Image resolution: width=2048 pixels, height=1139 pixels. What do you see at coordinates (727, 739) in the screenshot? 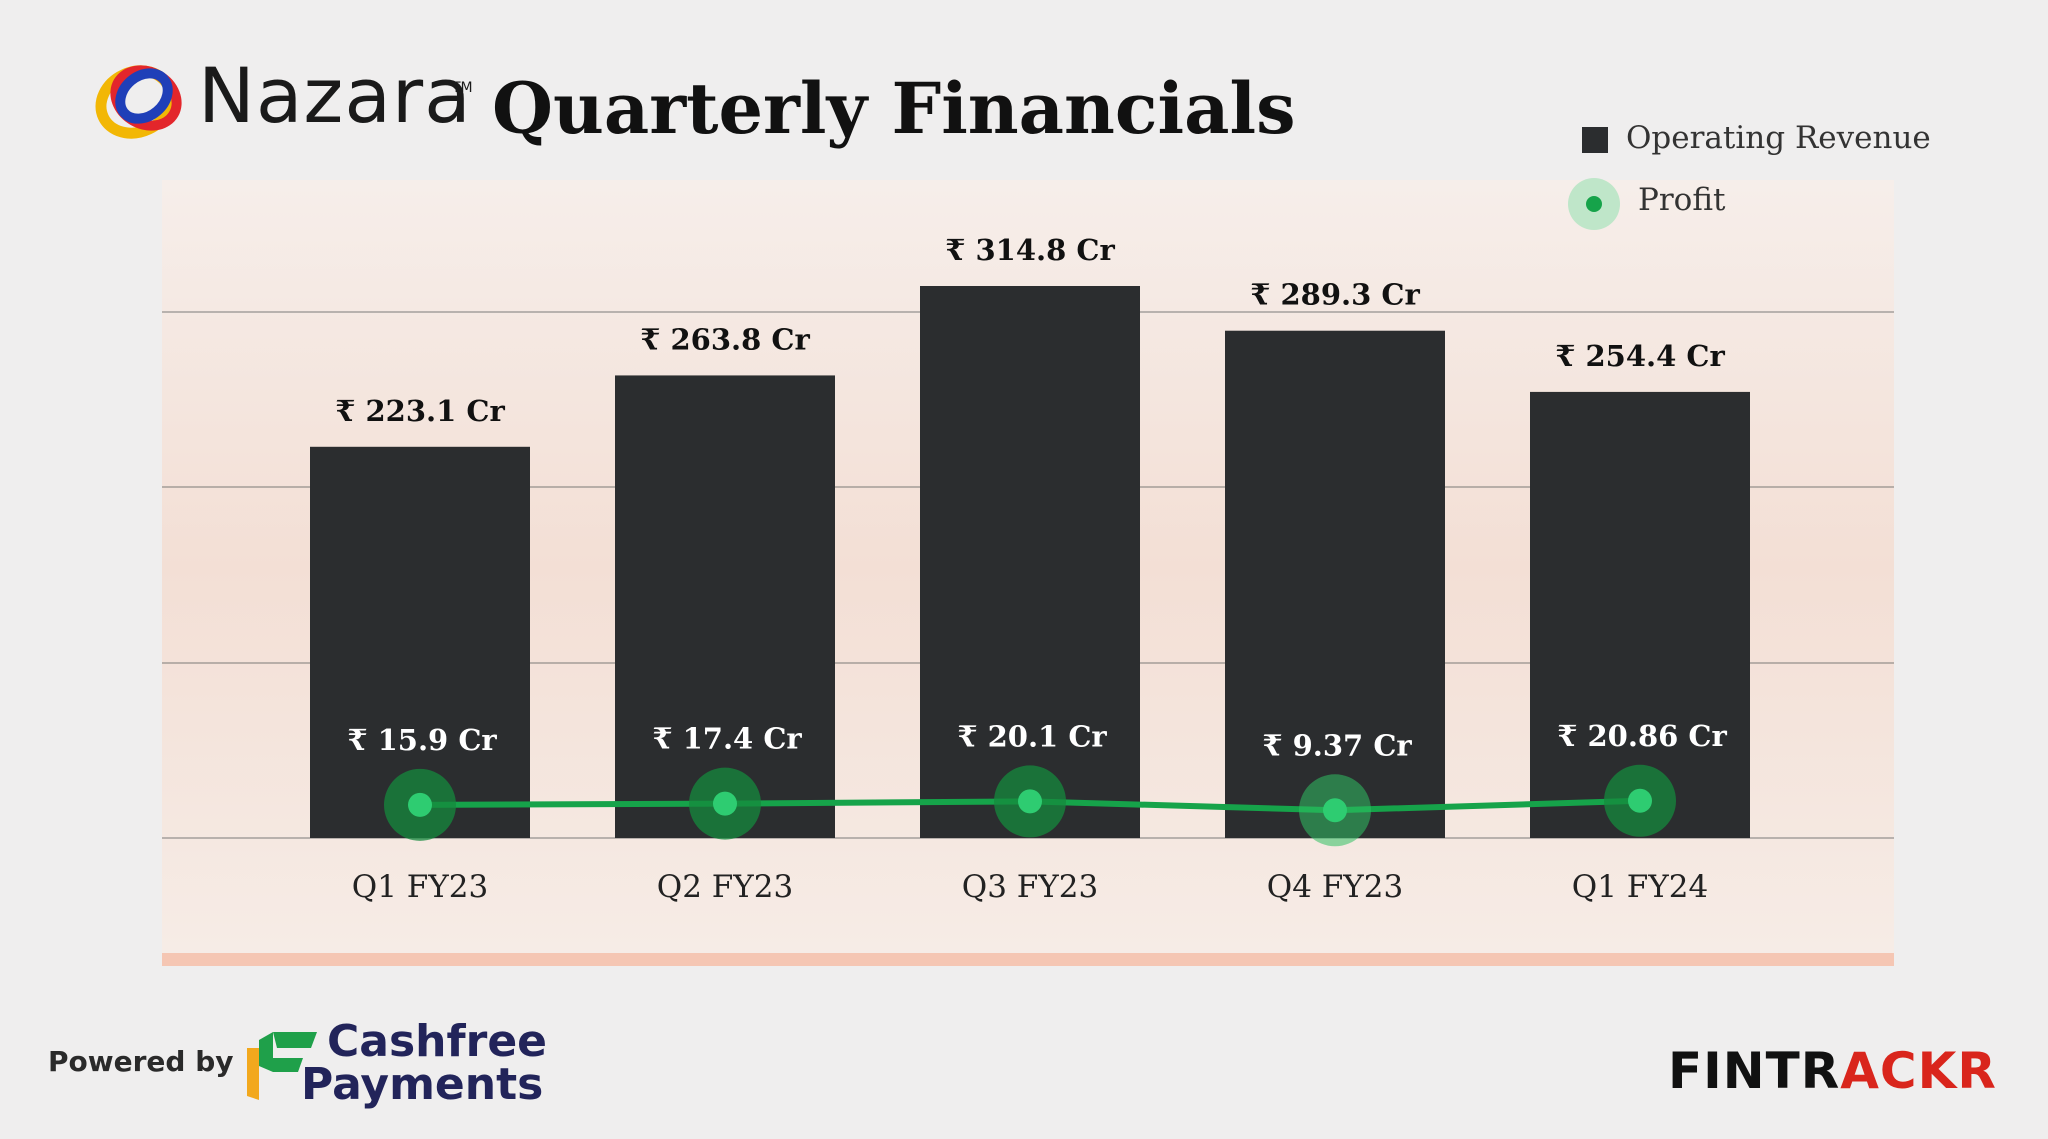
I see `profit-data-label: ₹ 17.4 Cr` at bounding box center [727, 739].